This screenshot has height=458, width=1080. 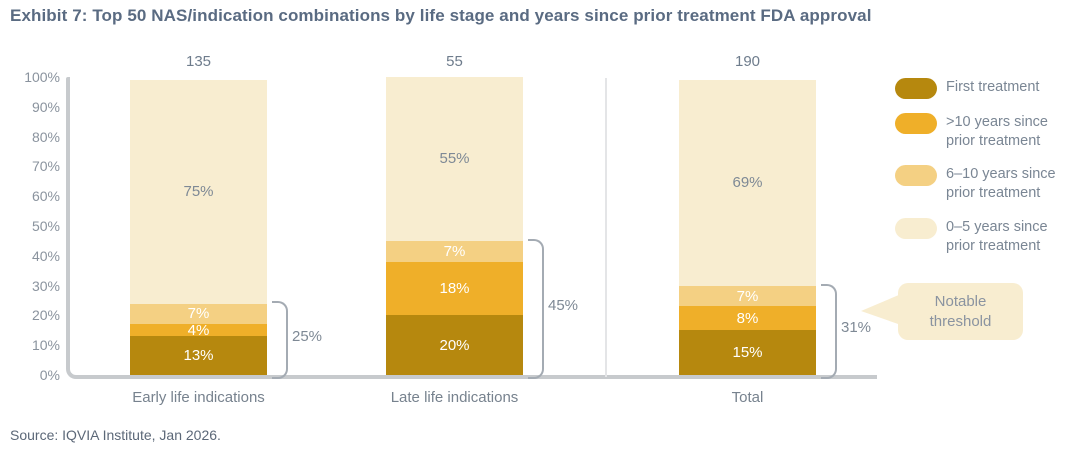 I want to click on y-axis-tick-label: 0%, so click(x=49, y=375).